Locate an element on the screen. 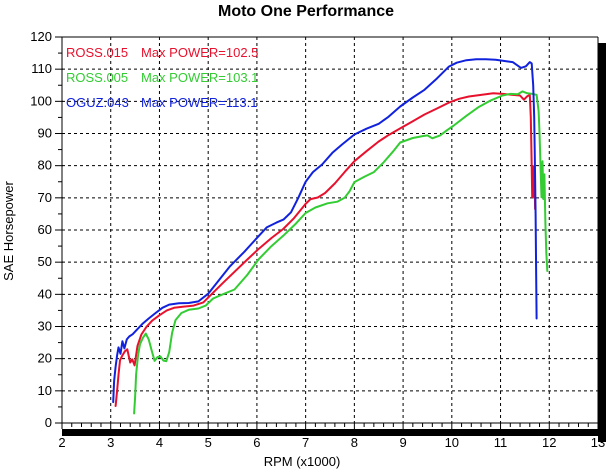  y-tick-label: 110 is located at coordinates (41, 68).